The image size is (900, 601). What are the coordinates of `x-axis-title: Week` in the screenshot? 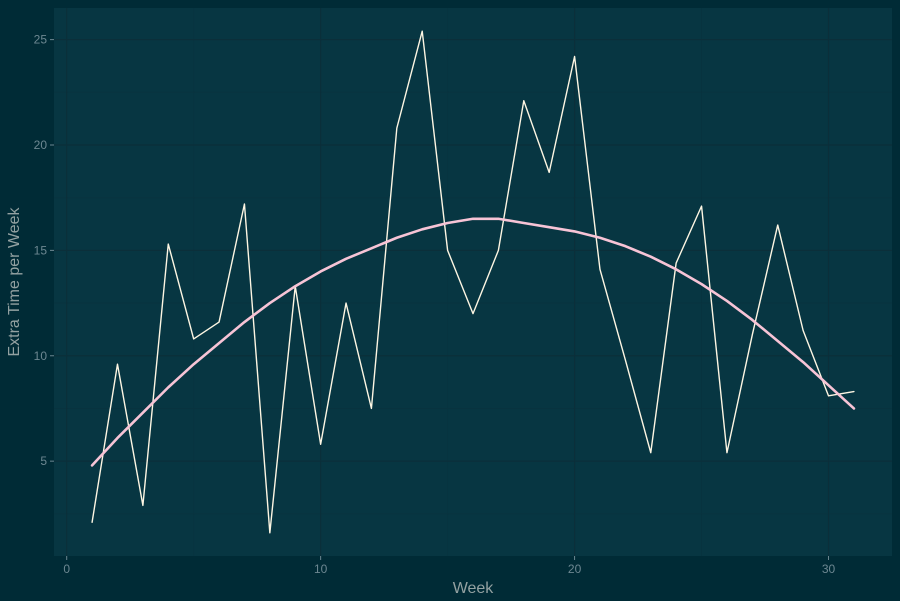 It's located at (474, 588).